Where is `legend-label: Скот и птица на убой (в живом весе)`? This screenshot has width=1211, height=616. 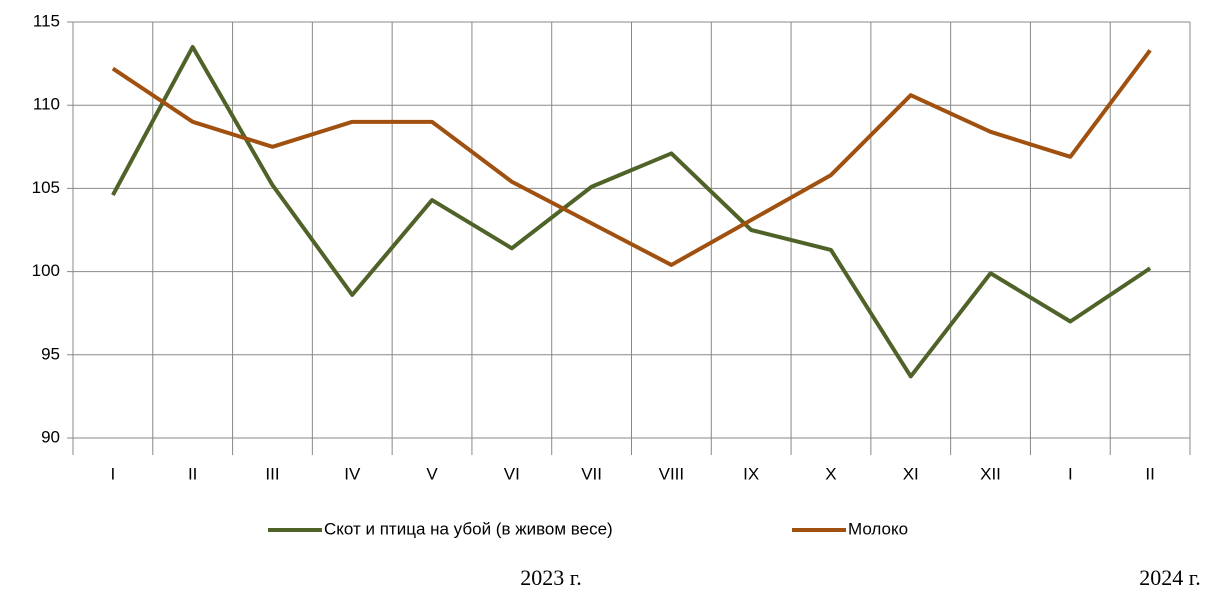 legend-label: Скот и птица на убой (в живом весе) is located at coordinates (468, 528).